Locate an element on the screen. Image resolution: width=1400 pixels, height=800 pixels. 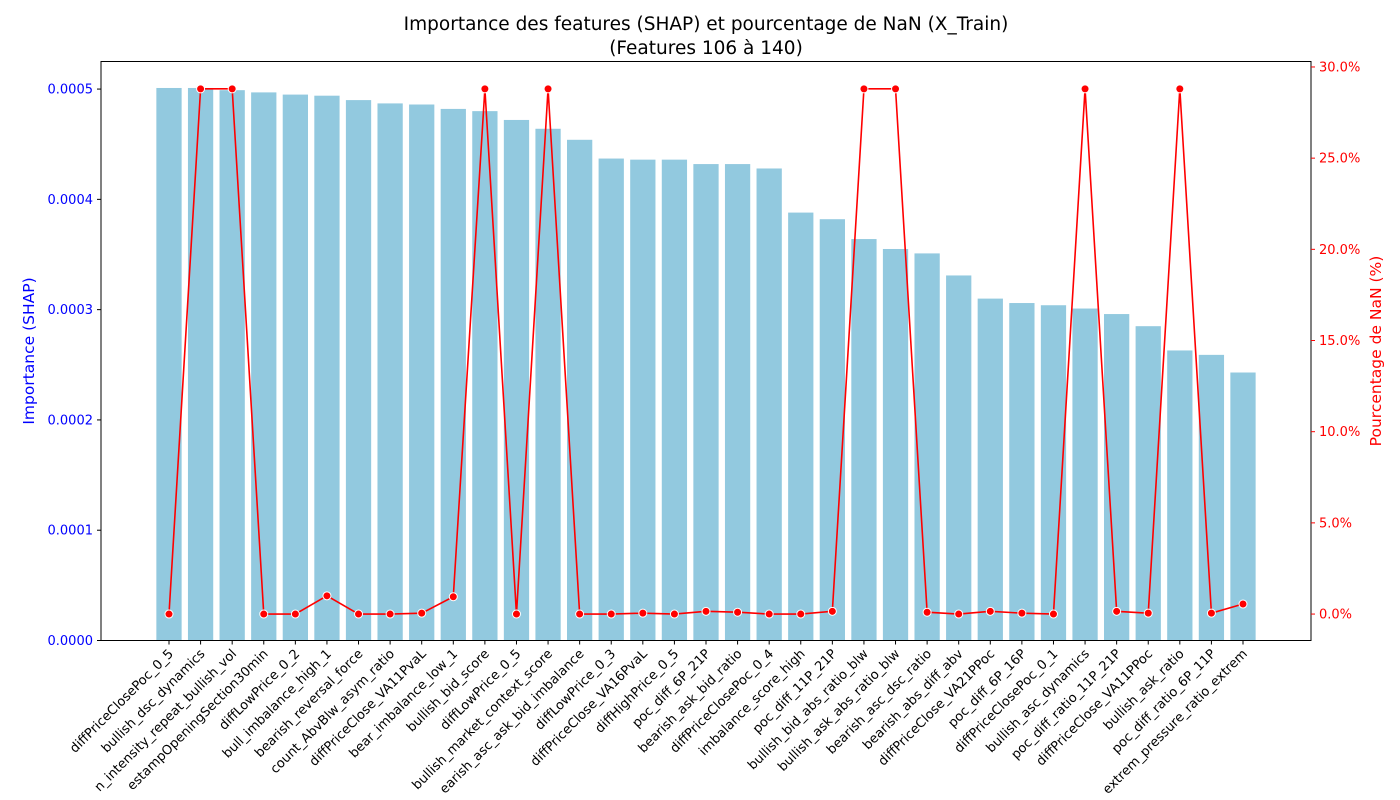
left-axis-tick-label: 0.0004 is located at coordinates (71, 200).